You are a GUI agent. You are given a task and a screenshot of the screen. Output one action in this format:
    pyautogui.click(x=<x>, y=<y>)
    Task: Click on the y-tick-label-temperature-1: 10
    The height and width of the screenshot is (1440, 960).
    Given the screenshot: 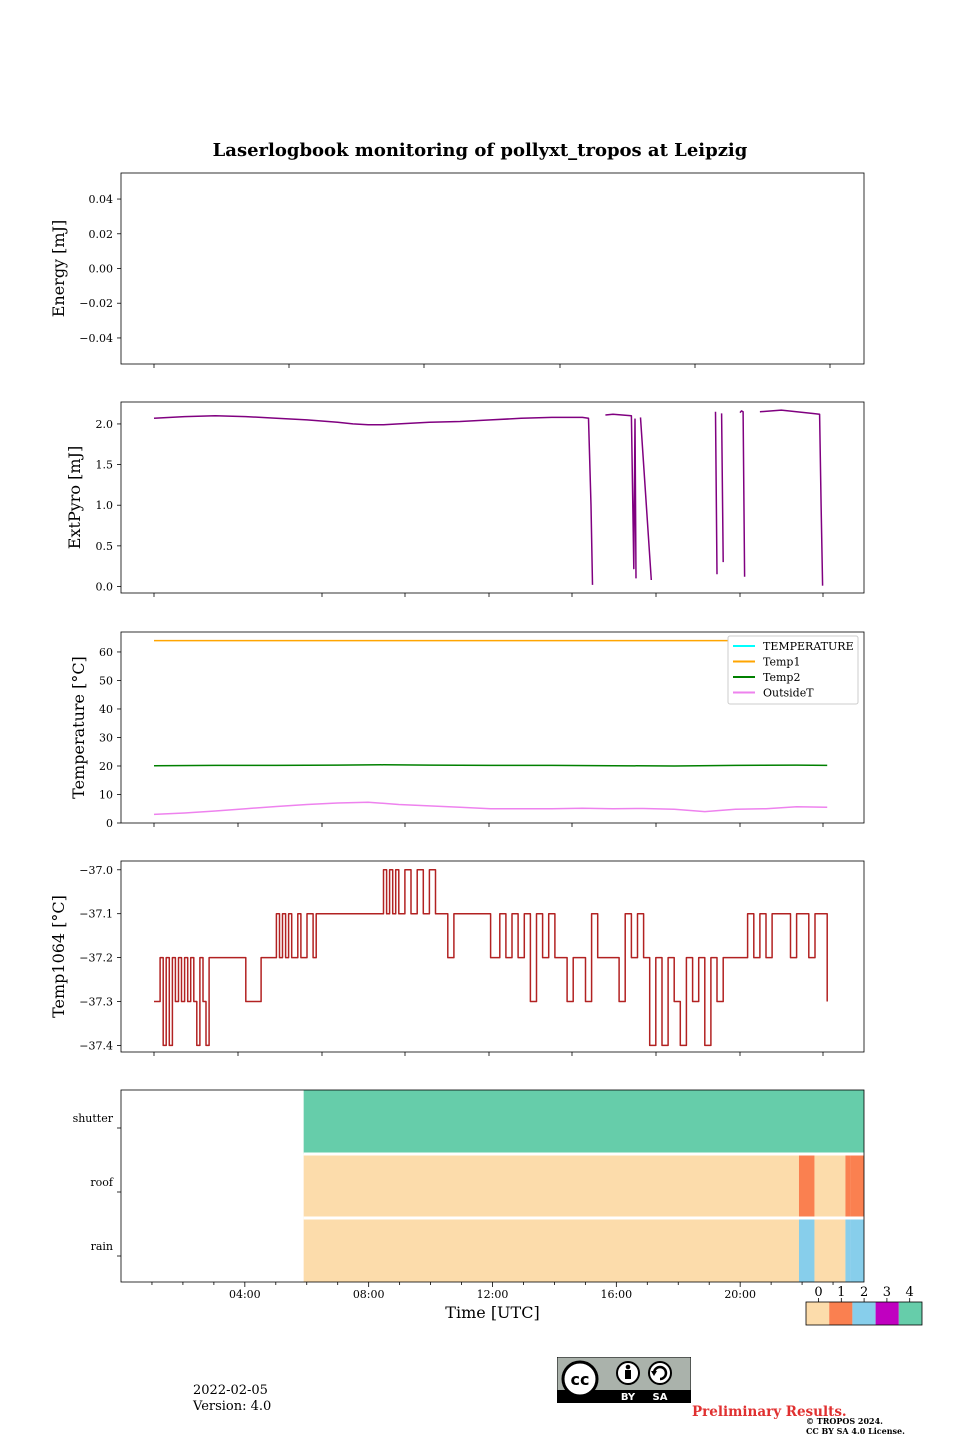 What is the action you would take?
    pyautogui.click(x=106, y=794)
    